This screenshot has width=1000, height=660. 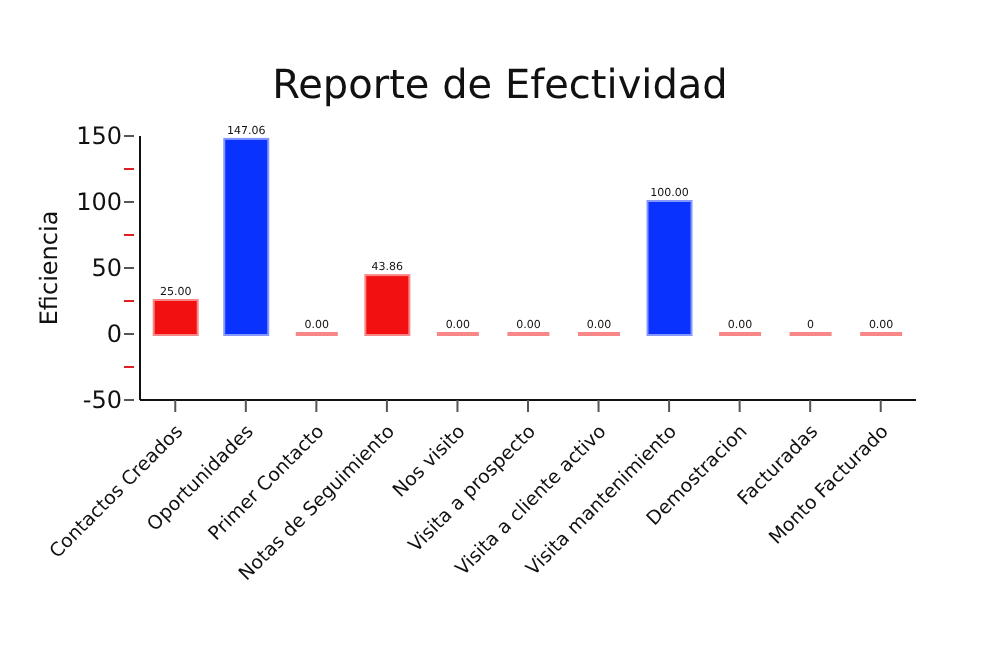 I want to click on chart-title: Reporte de Efectividad, so click(x=500, y=85).